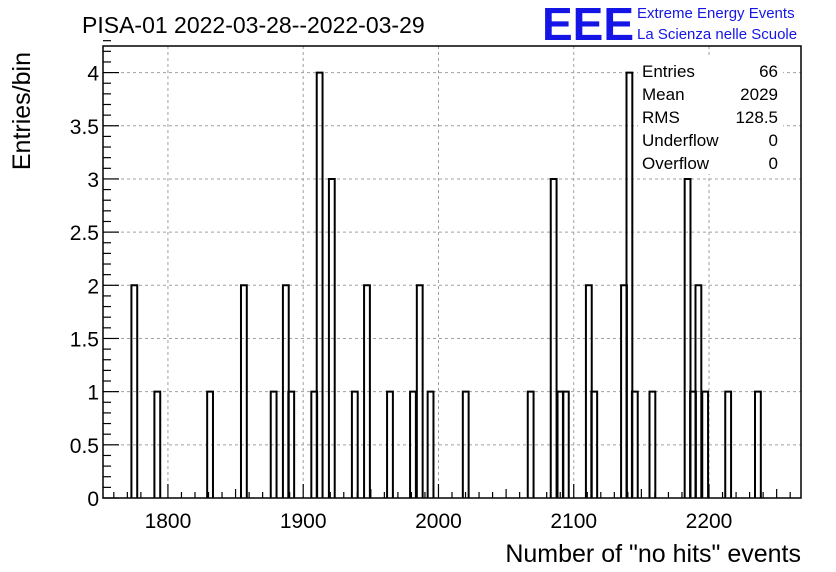 This screenshot has width=836, height=572. What do you see at coordinates (93, 286) in the screenshot?
I see `y-tick-label: 2` at bounding box center [93, 286].